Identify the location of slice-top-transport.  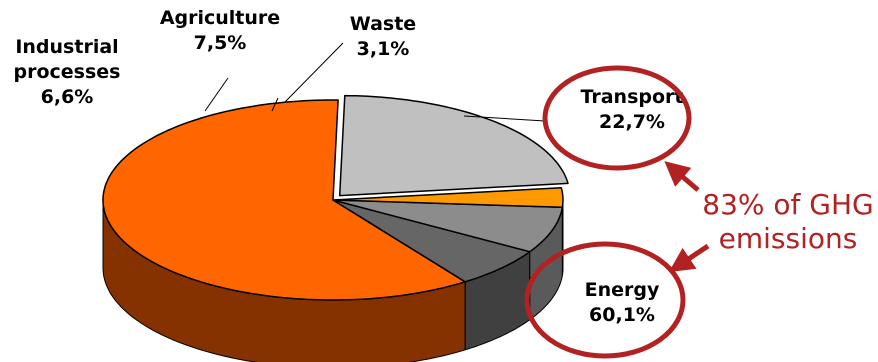
(453, 145).